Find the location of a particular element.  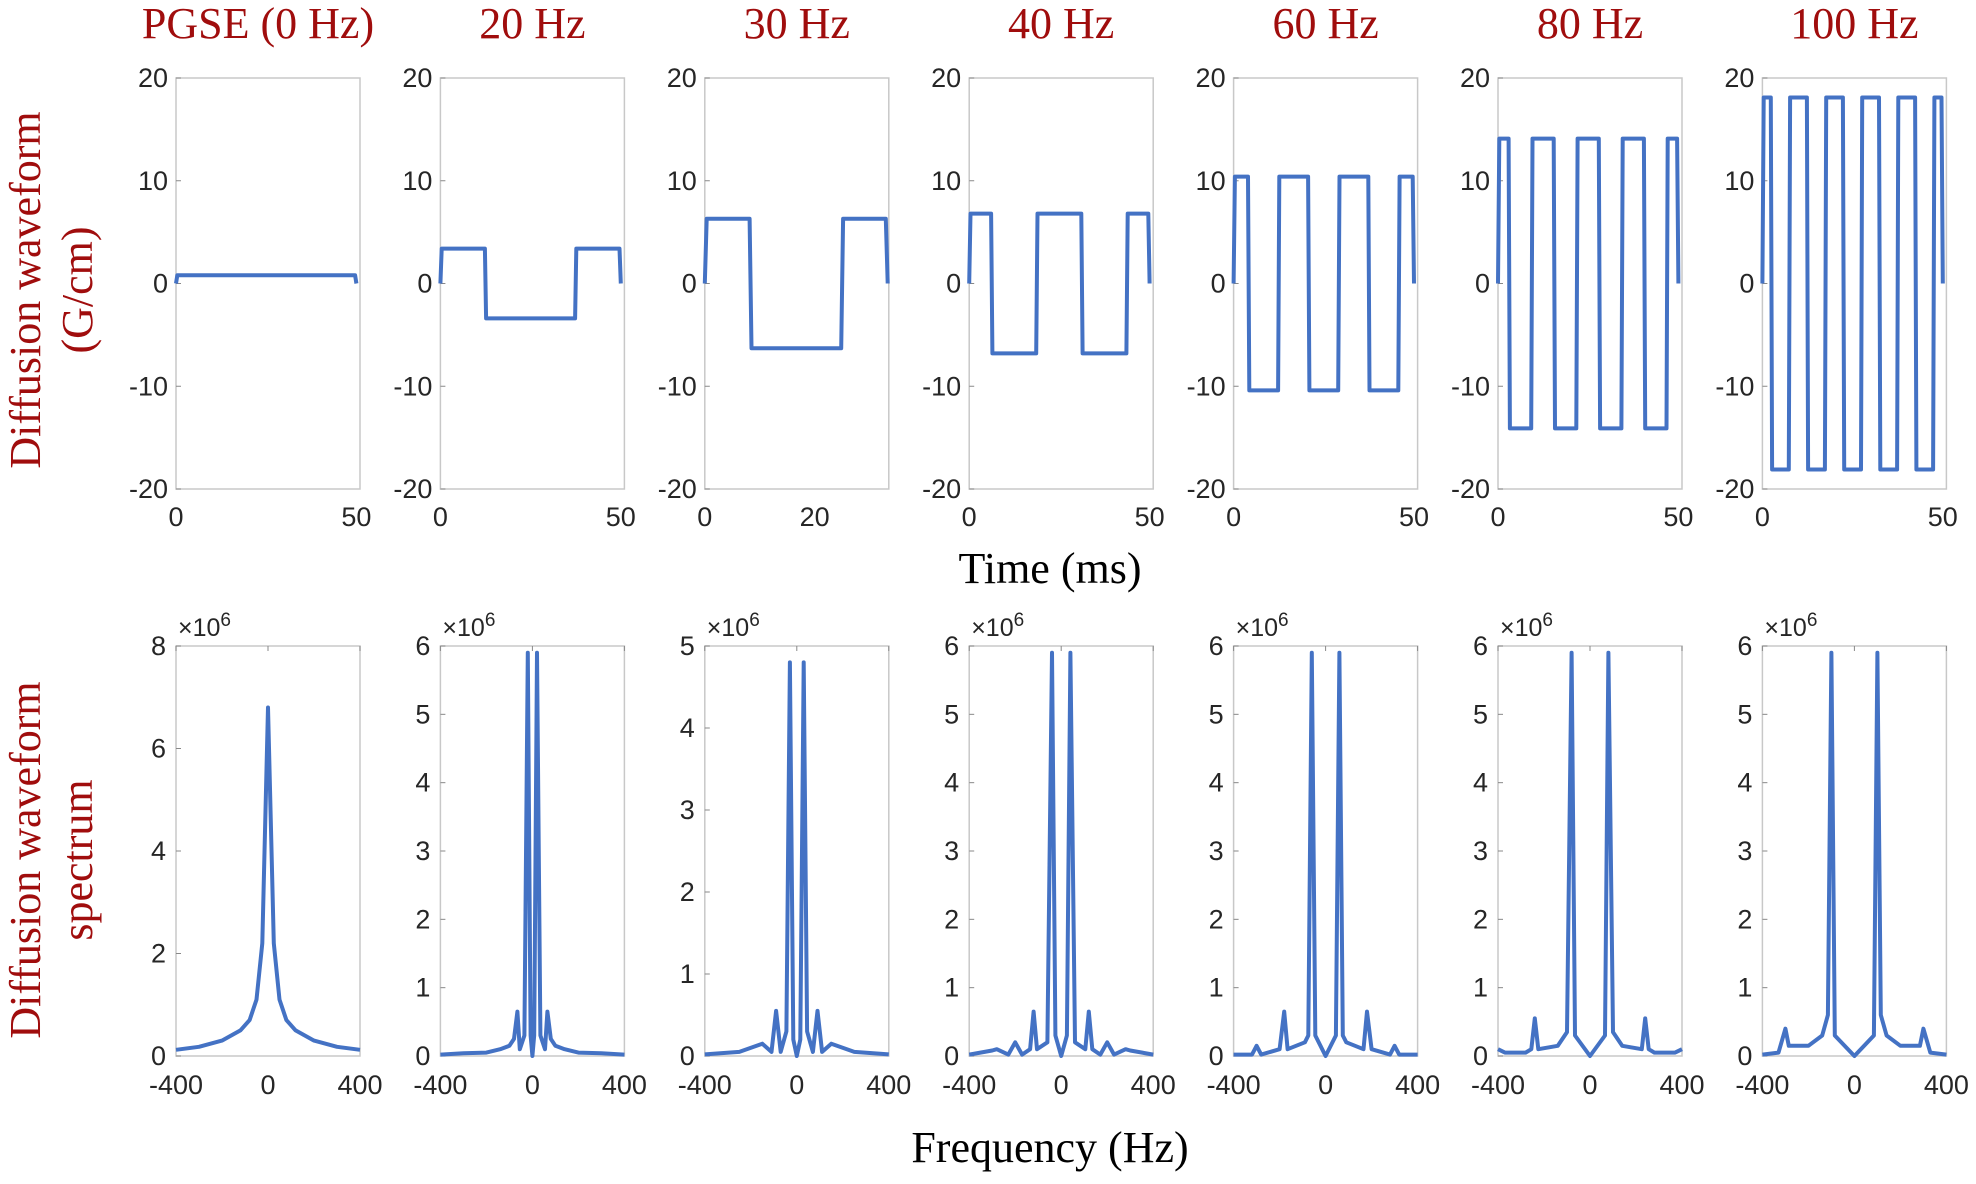

column-title: 40 Hz is located at coordinates (1061, 24).